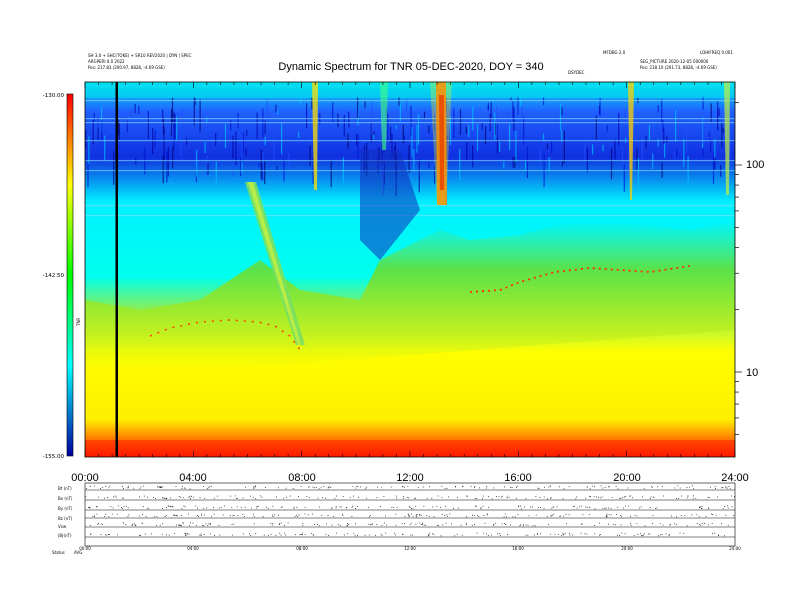 This screenshot has width=792, height=612. I want to click on spectrogram-band, so click(410, 161).